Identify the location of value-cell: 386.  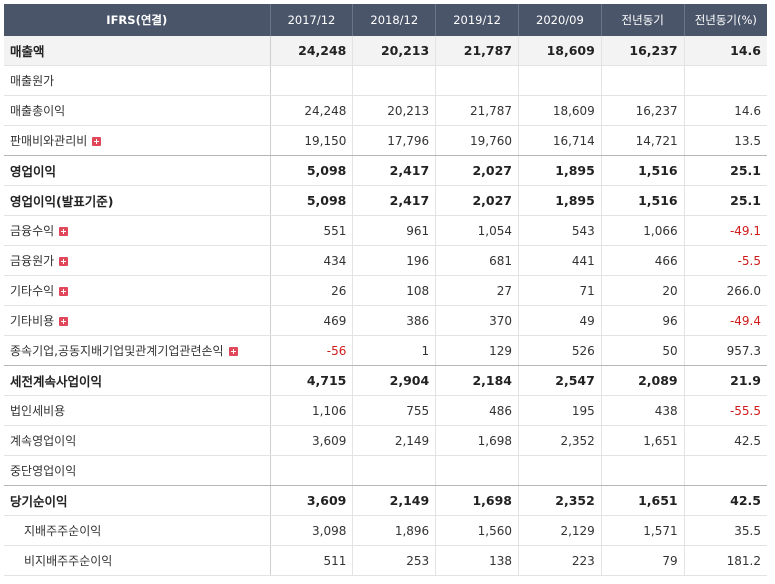
(394, 320).